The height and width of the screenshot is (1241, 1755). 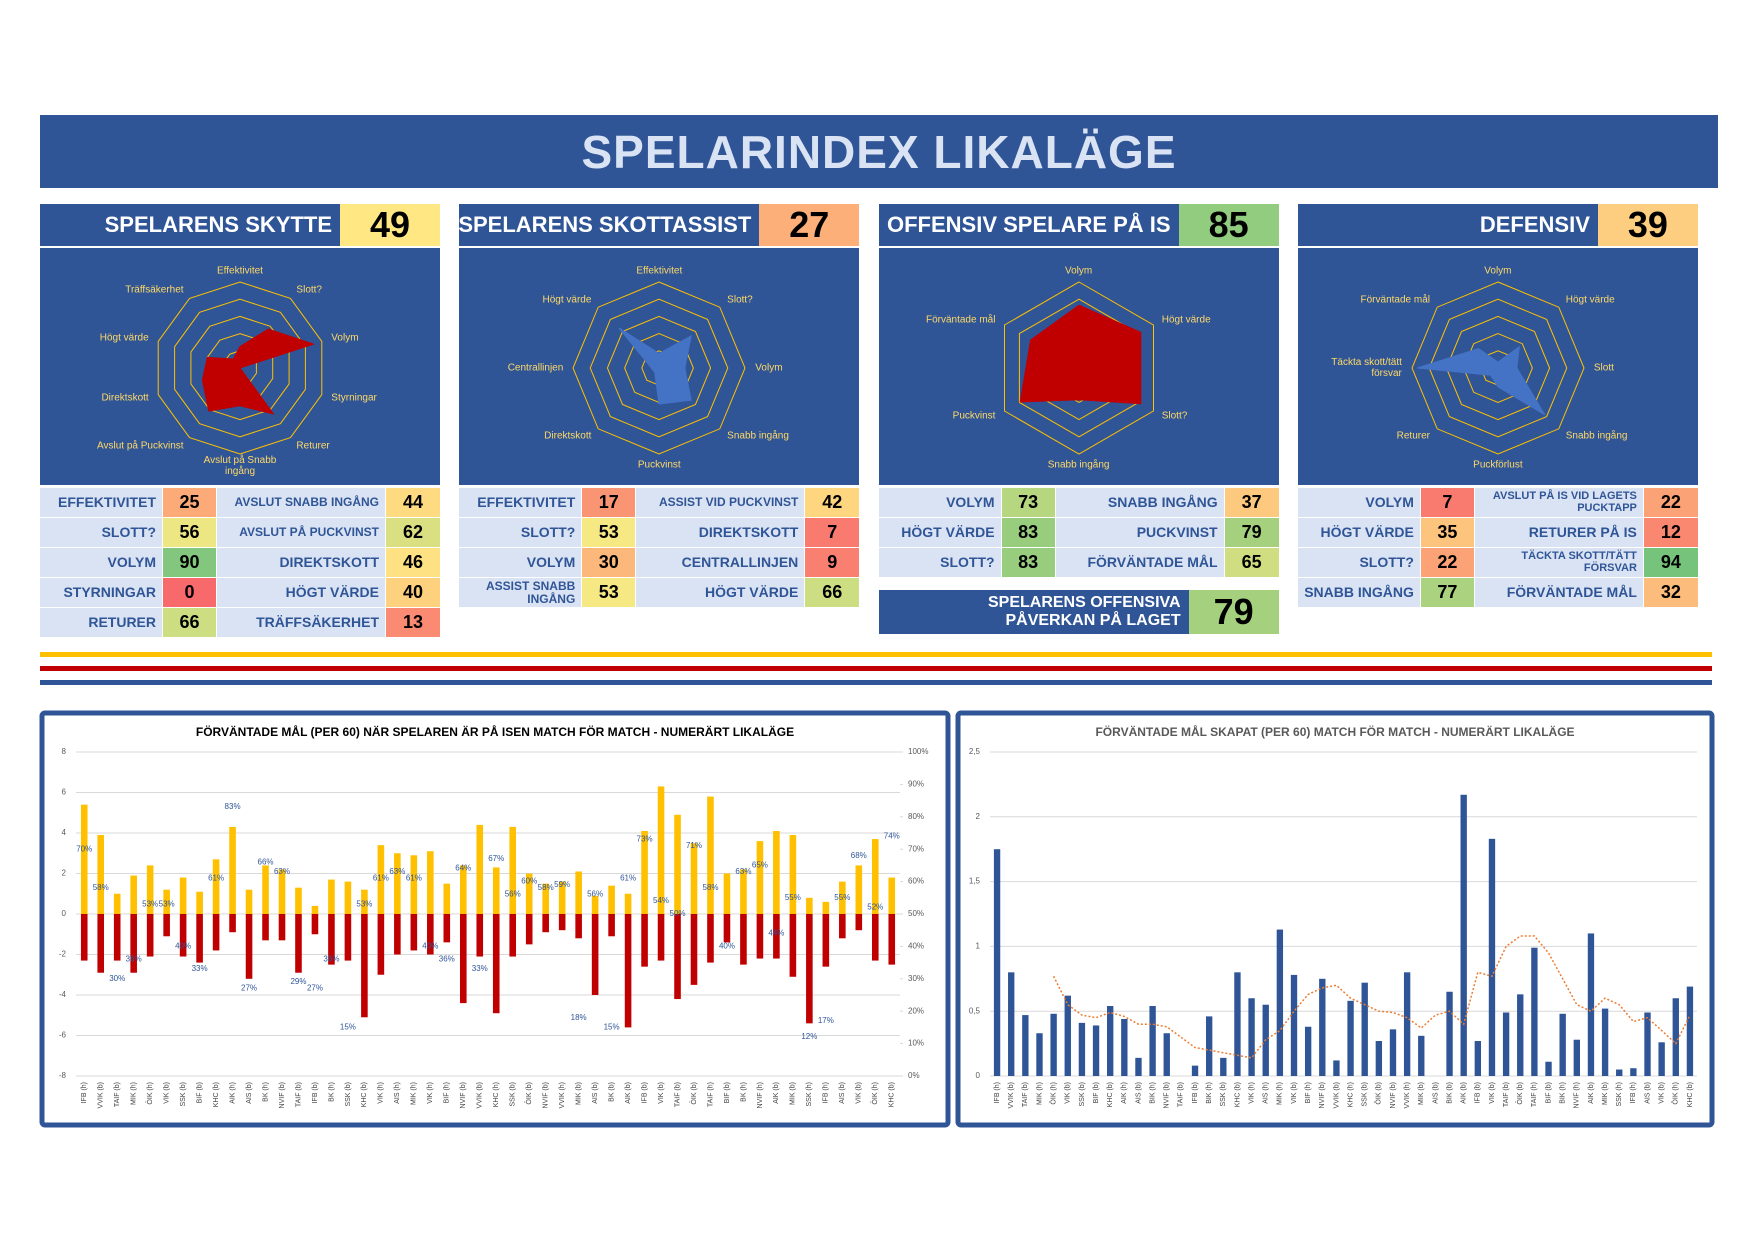 I want to click on metric-label: RETURER PÅ IS, so click(x=1558, y=532).